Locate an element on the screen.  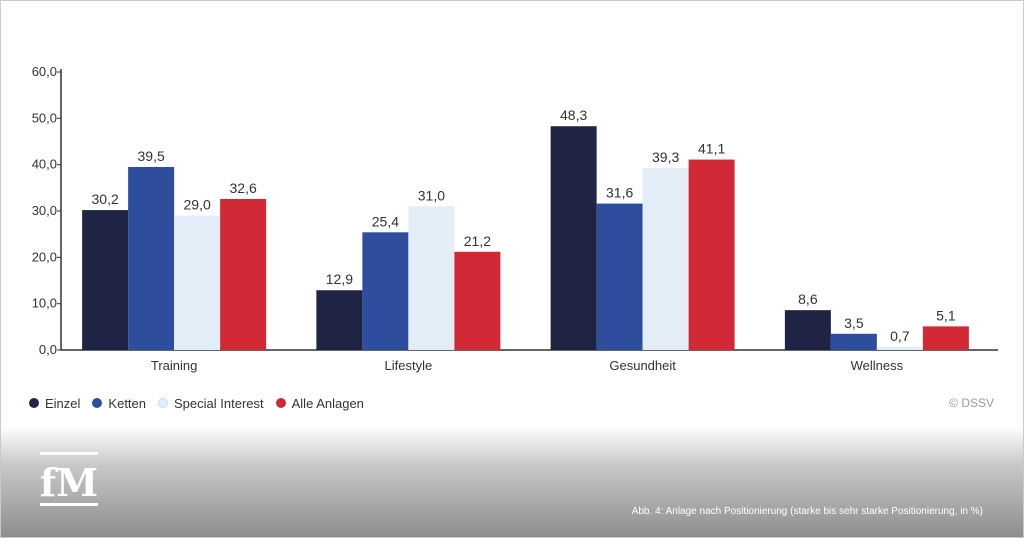
legend-item: Alle Anlagen is located at coordinates (319, 403).